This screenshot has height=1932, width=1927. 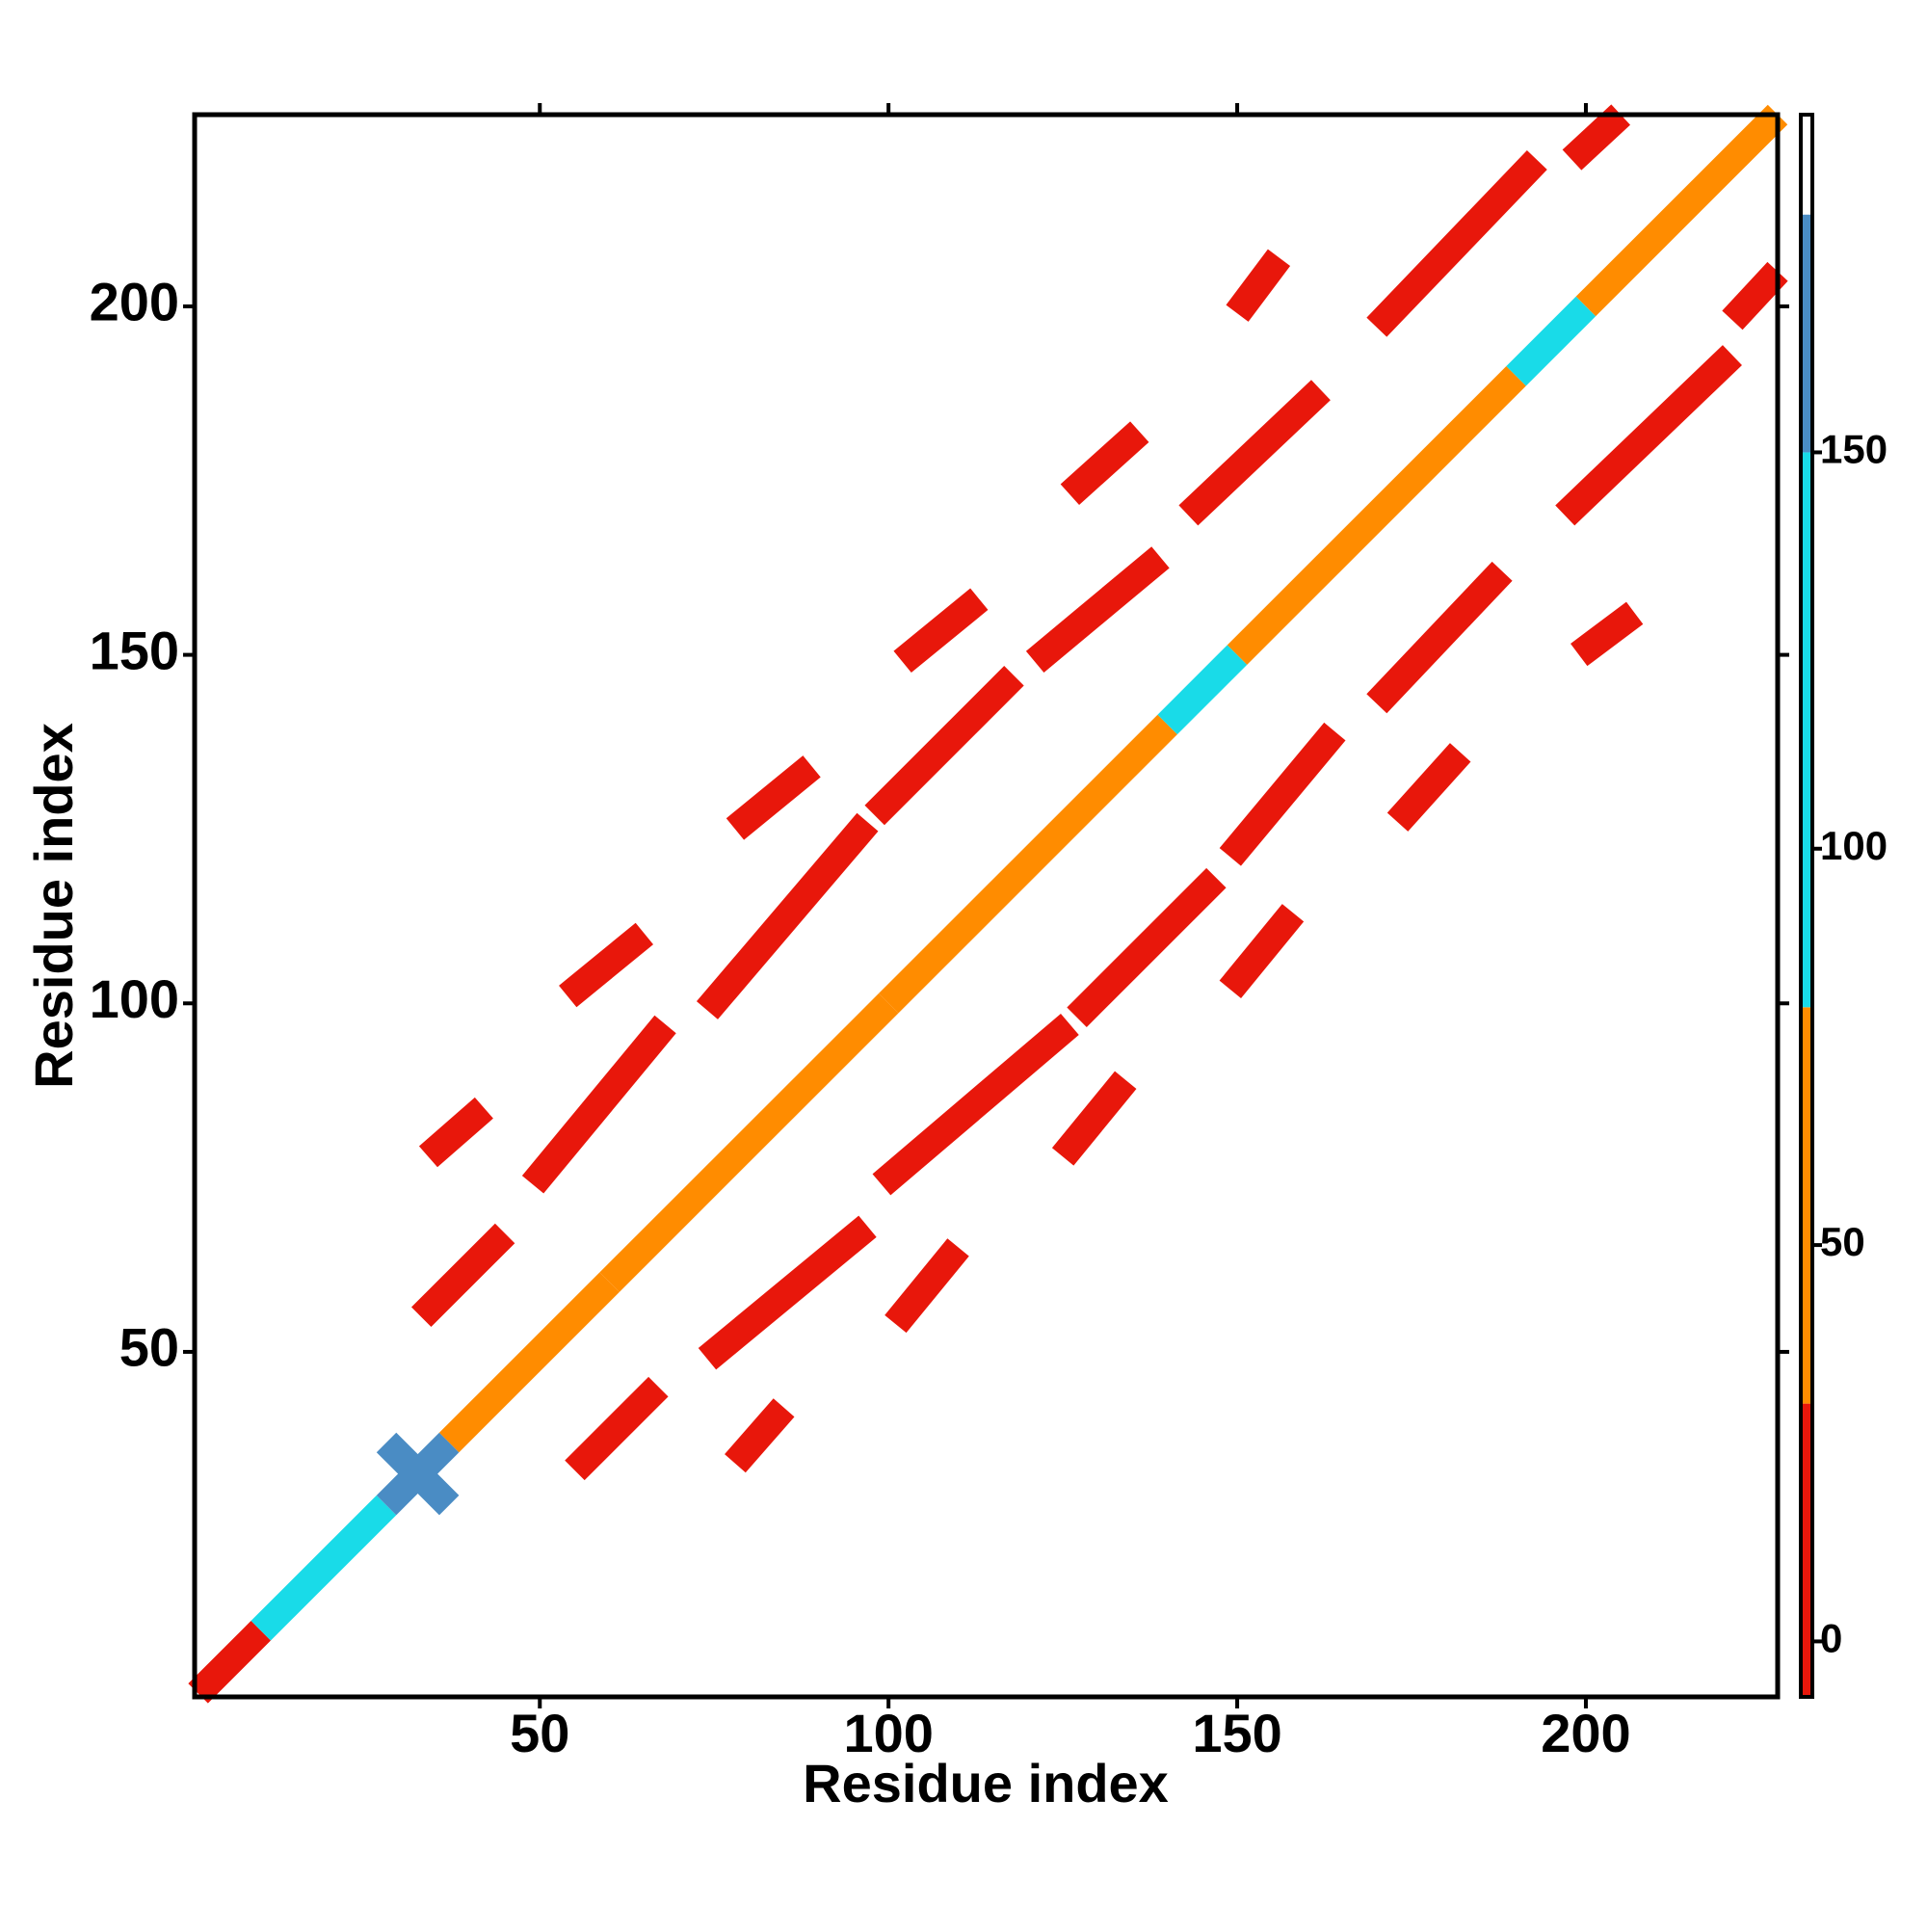 I want to click on colorbar-tick-label: 0, so click(x=1831, y=1638).